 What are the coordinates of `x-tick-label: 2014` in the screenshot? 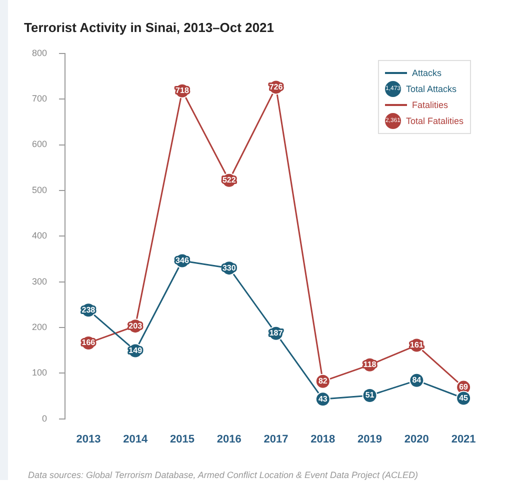 It's located at (135, 439).